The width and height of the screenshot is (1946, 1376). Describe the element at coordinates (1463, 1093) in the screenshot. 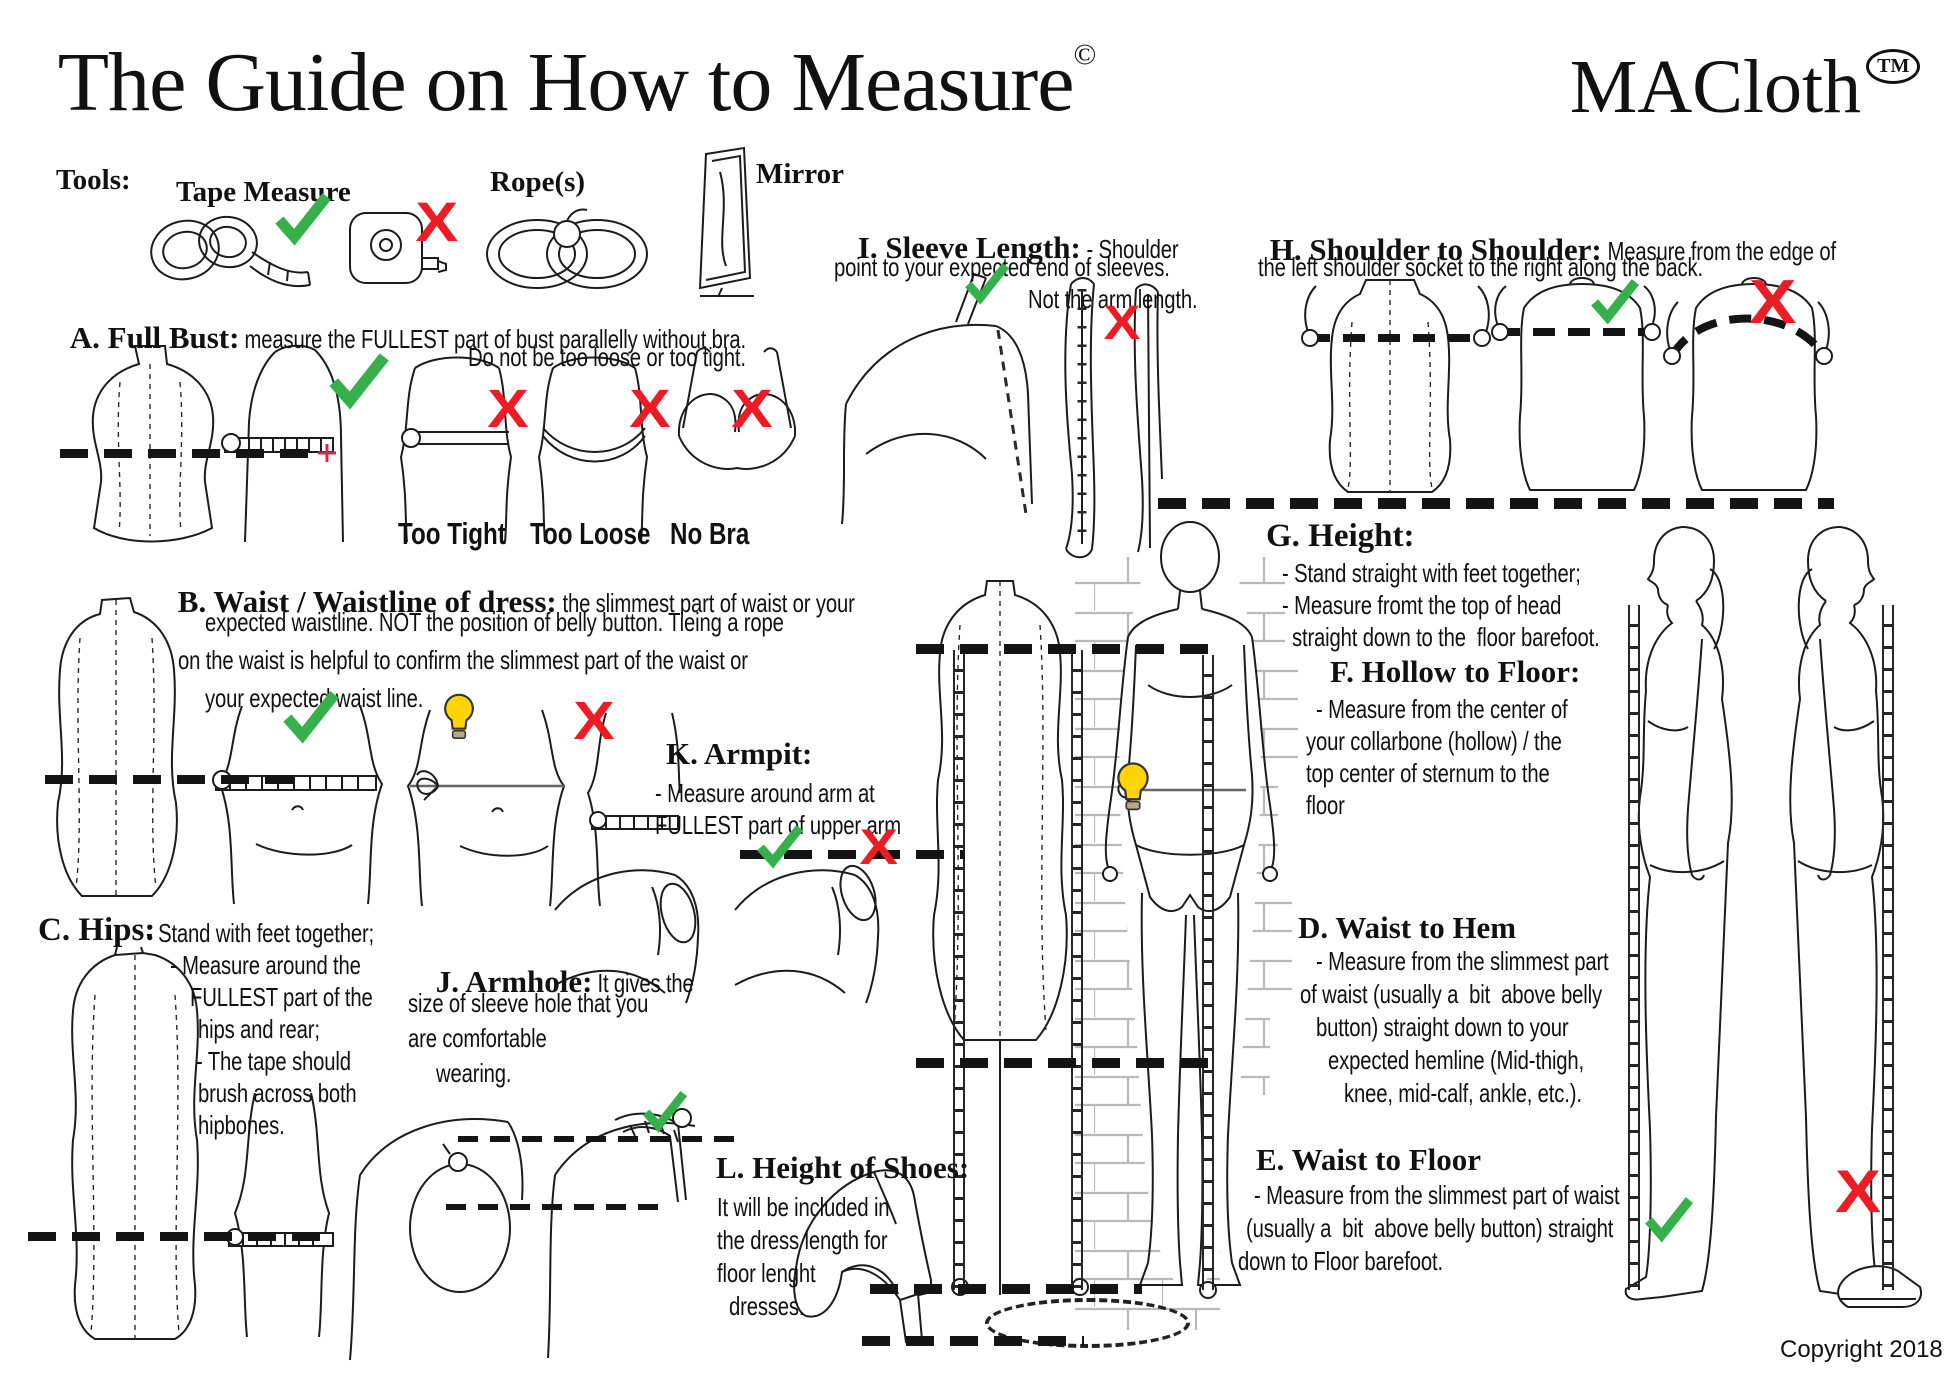

I see `section-d-line4: knee, mid-calf, ankle, etc.).` at that location.